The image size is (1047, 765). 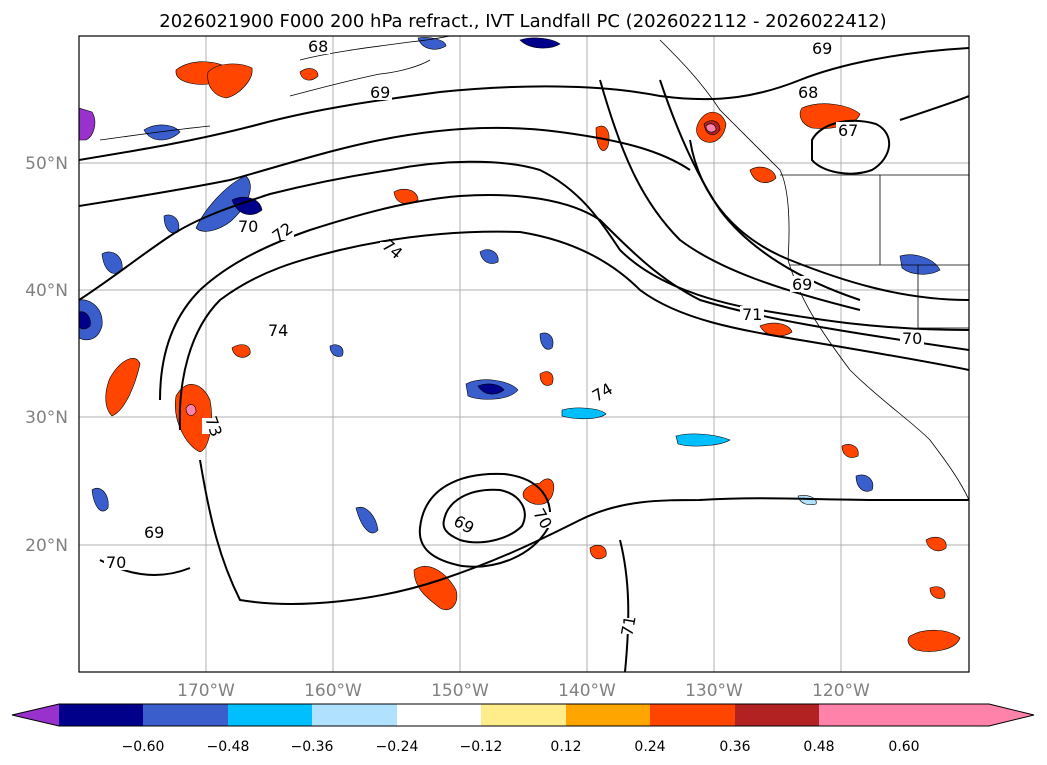 I want to click on contour-line-closed, so click(x=484, y=516).